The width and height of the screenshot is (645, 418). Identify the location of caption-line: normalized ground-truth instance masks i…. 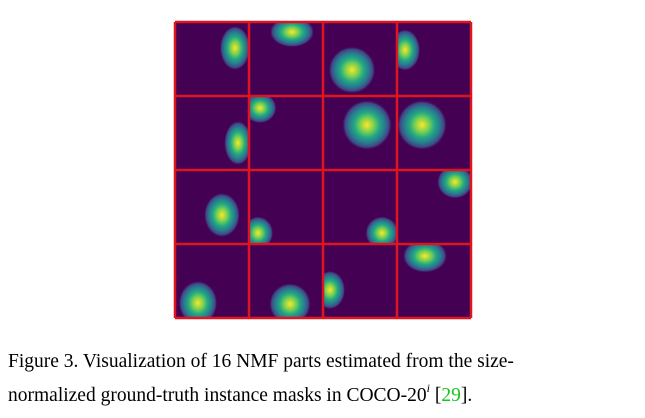
(324, 396).